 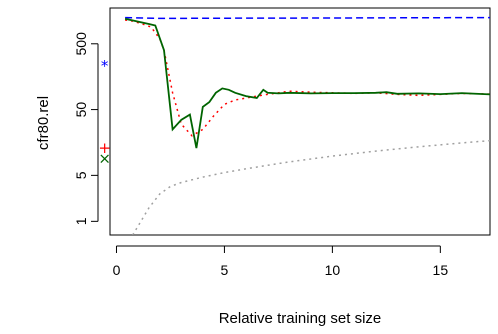 What do you see at coordinates (104, 159) in the screenshot?
I see `point-marker: ×` at bounding box center [104, 159].